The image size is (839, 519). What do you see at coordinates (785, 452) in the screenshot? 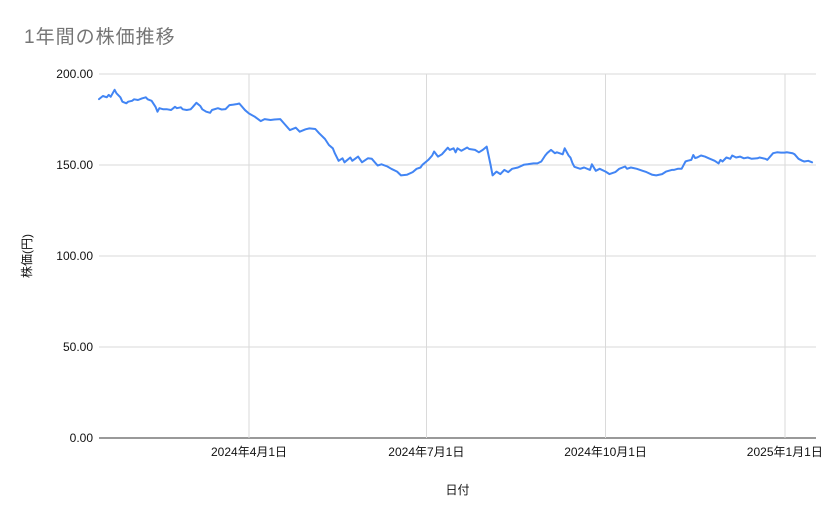
I see `x-tick-label: 2025年1月1日` at bounding box center [785, 452].